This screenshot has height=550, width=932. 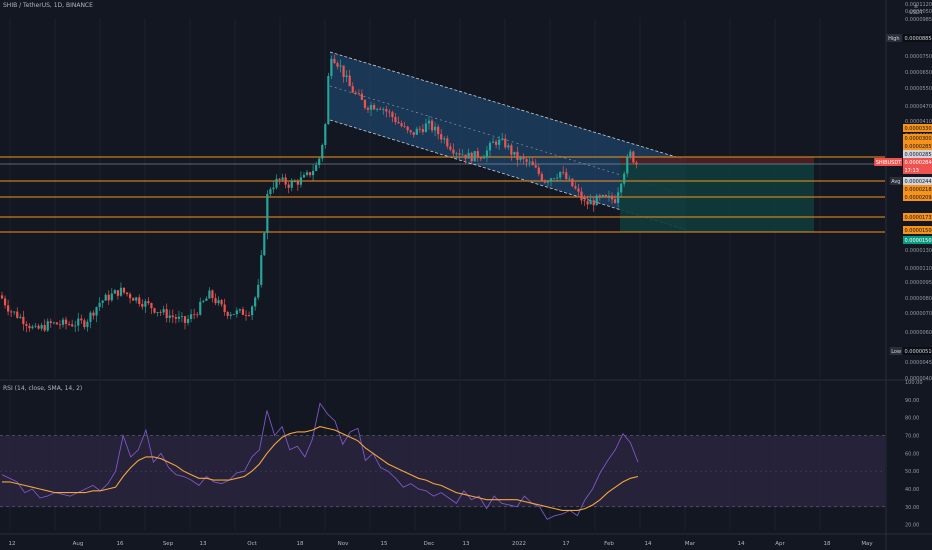 What do you see at coordinates (566, 544) in the screenshot?
I see `time-tick-label: 17` at bounding box center [566, 544].